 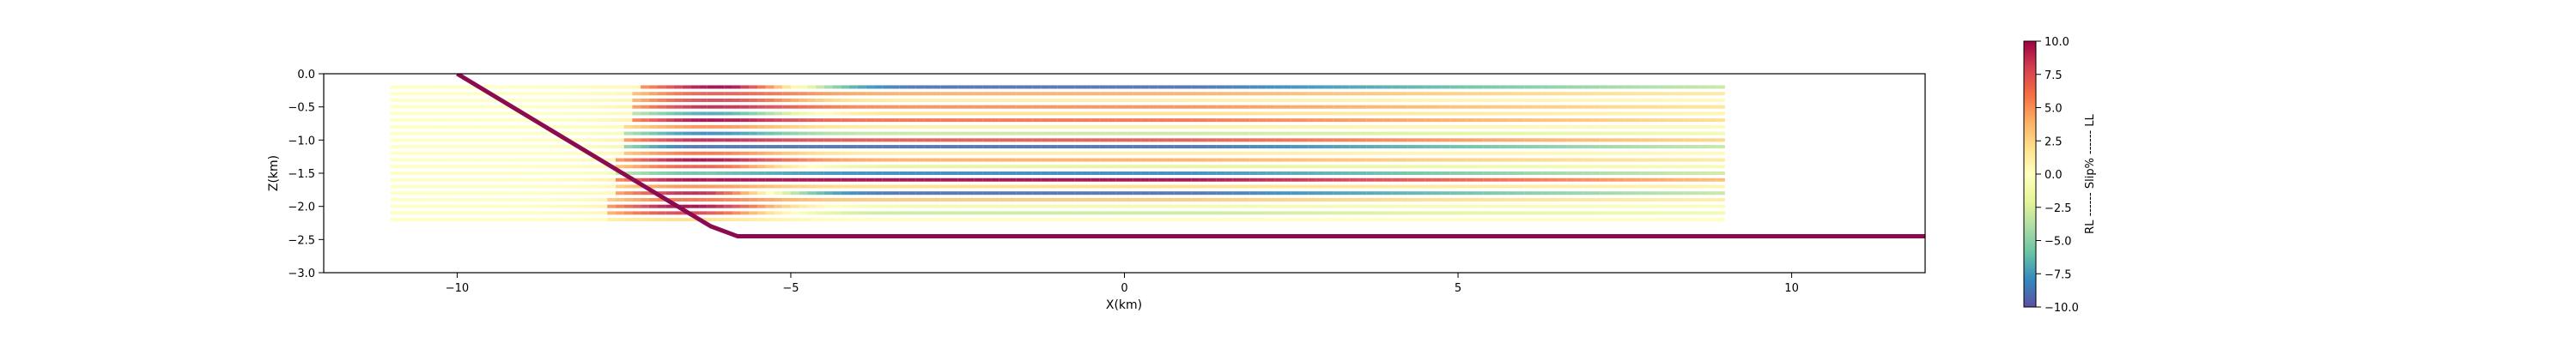 What do you see at coordinates (2053, 142) in the screenshot?
I see `colorbar-tick-label: 2.5` at bounding box center [2053, 142].